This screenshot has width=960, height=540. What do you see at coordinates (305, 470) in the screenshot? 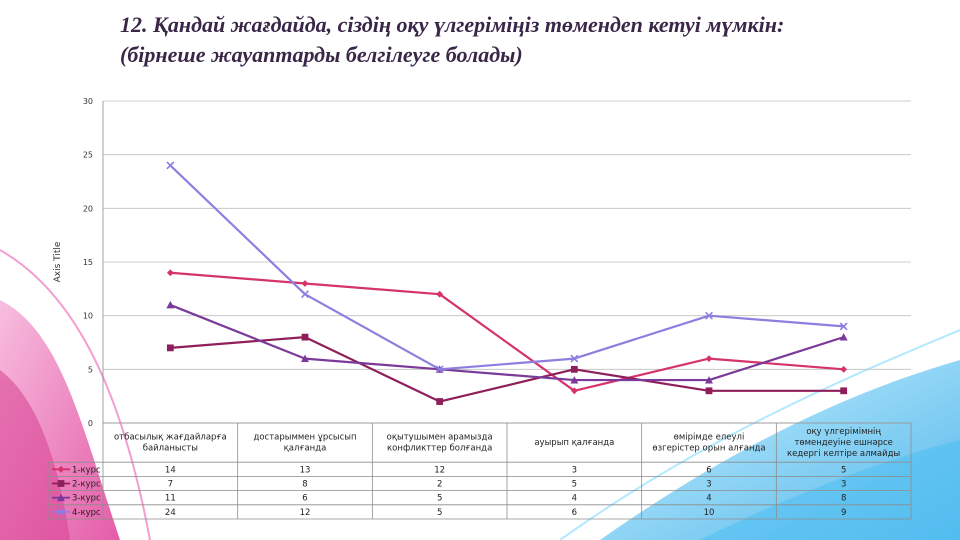
I see `table-cell-value: 13` at bounding box center [305, 470].